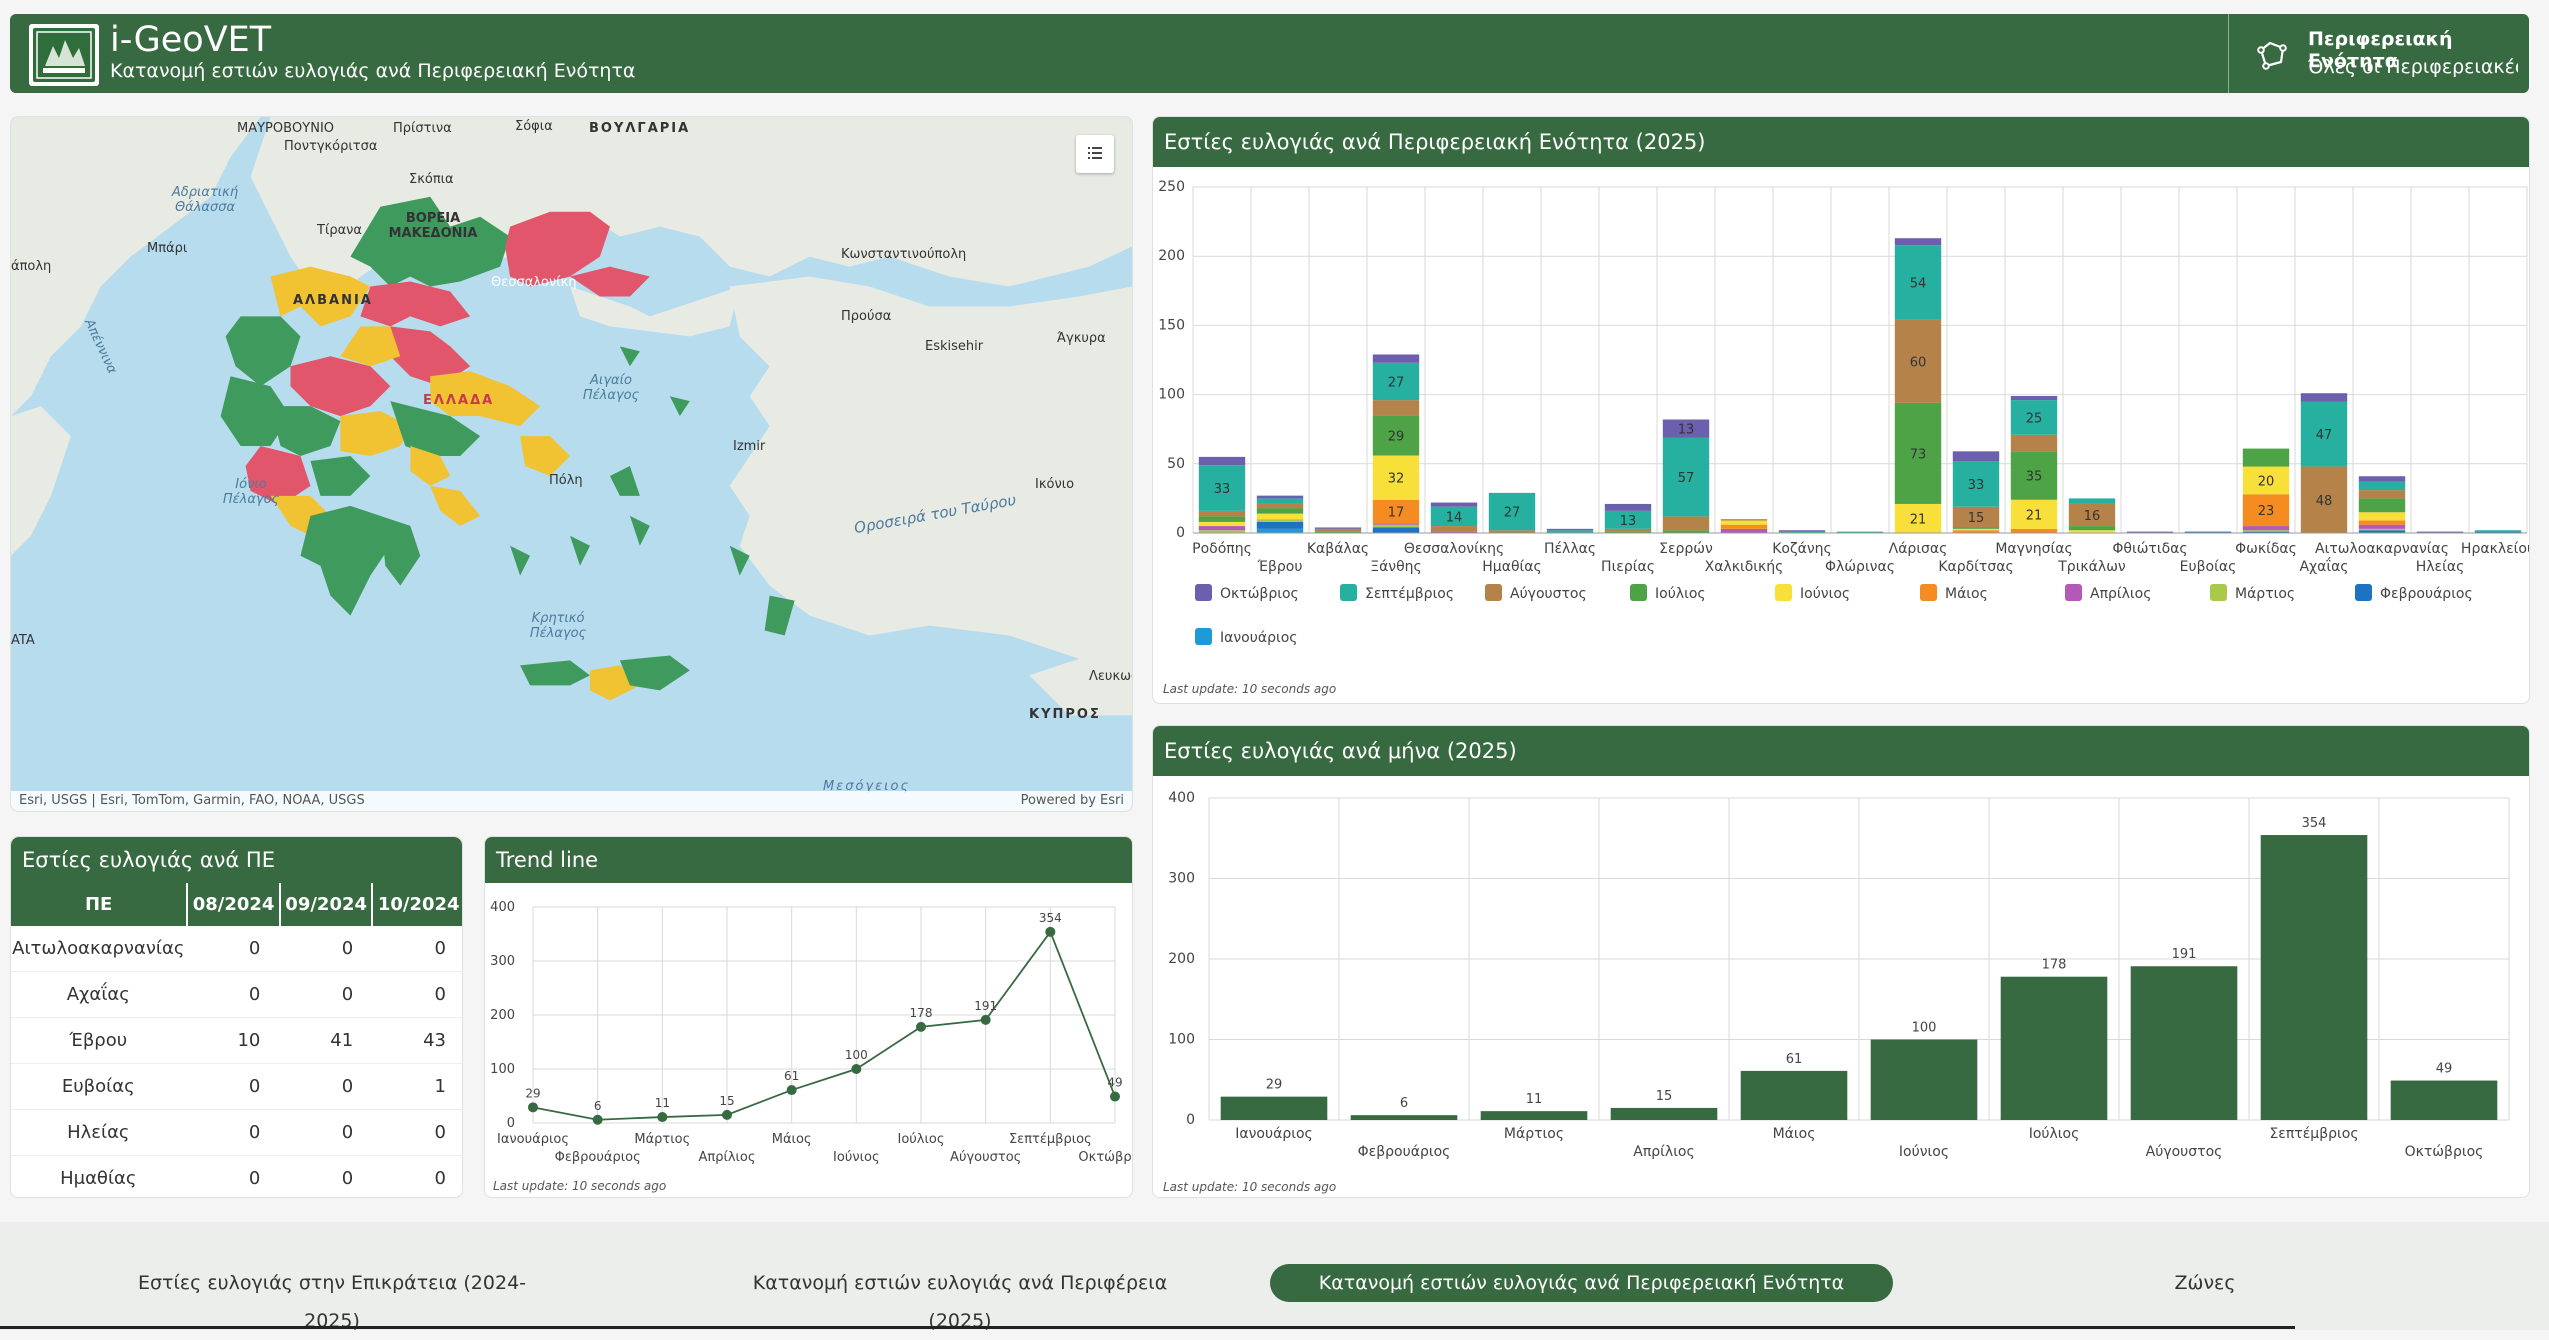 The image size is (2549, 1340). What do you see at coordinates (232, 904) in the screenshot?
I see `column-header: 08/2024` at bounding box center [232, 904].